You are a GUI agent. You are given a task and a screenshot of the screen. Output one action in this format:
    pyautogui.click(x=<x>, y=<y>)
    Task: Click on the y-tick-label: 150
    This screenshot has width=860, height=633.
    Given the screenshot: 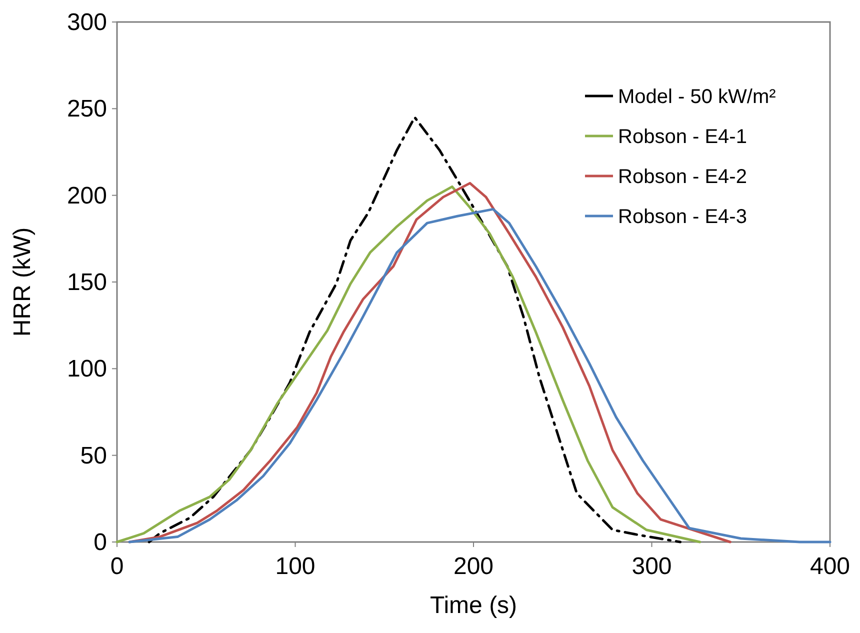 What is the action you would take?
    pyautogui.click(x=86, y=282)
    